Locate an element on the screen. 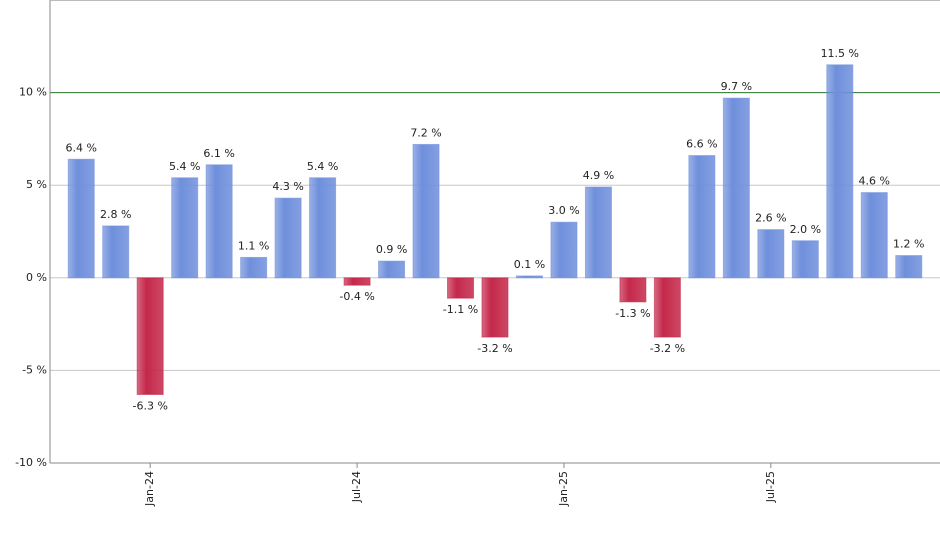  value-label: 4.6 % is located at coordinates (874, 181).